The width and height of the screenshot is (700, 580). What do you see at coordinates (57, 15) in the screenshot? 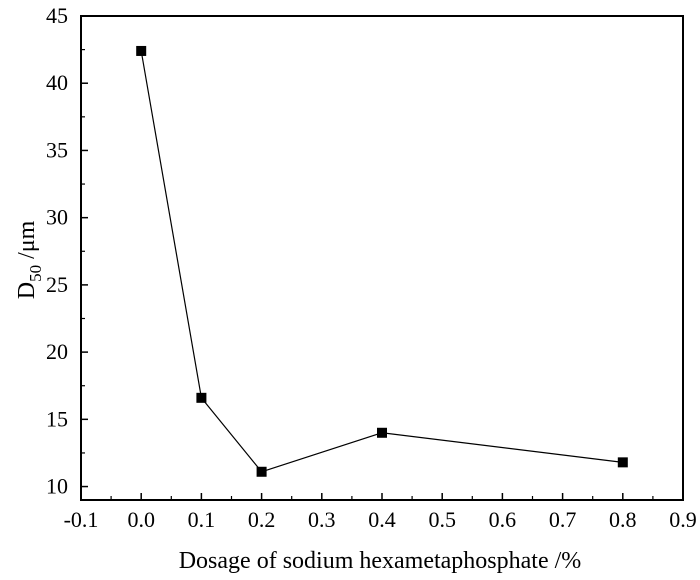
I see `y-tick-label: 45` at bounding box center [57, 15].